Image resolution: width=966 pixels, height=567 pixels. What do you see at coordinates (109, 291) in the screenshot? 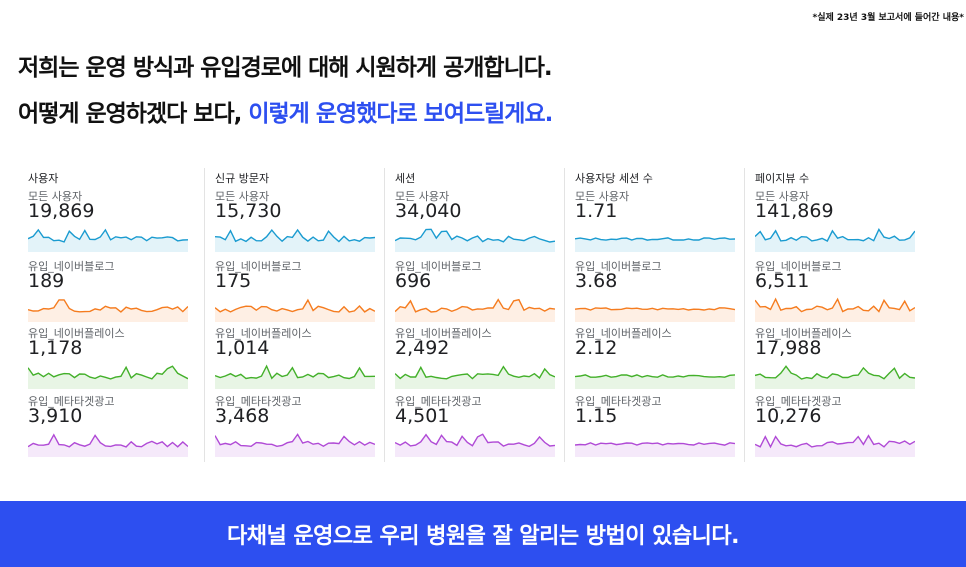
I see `metric-card: 유입_네이버블로그 189` at bounding box center [109, 291].